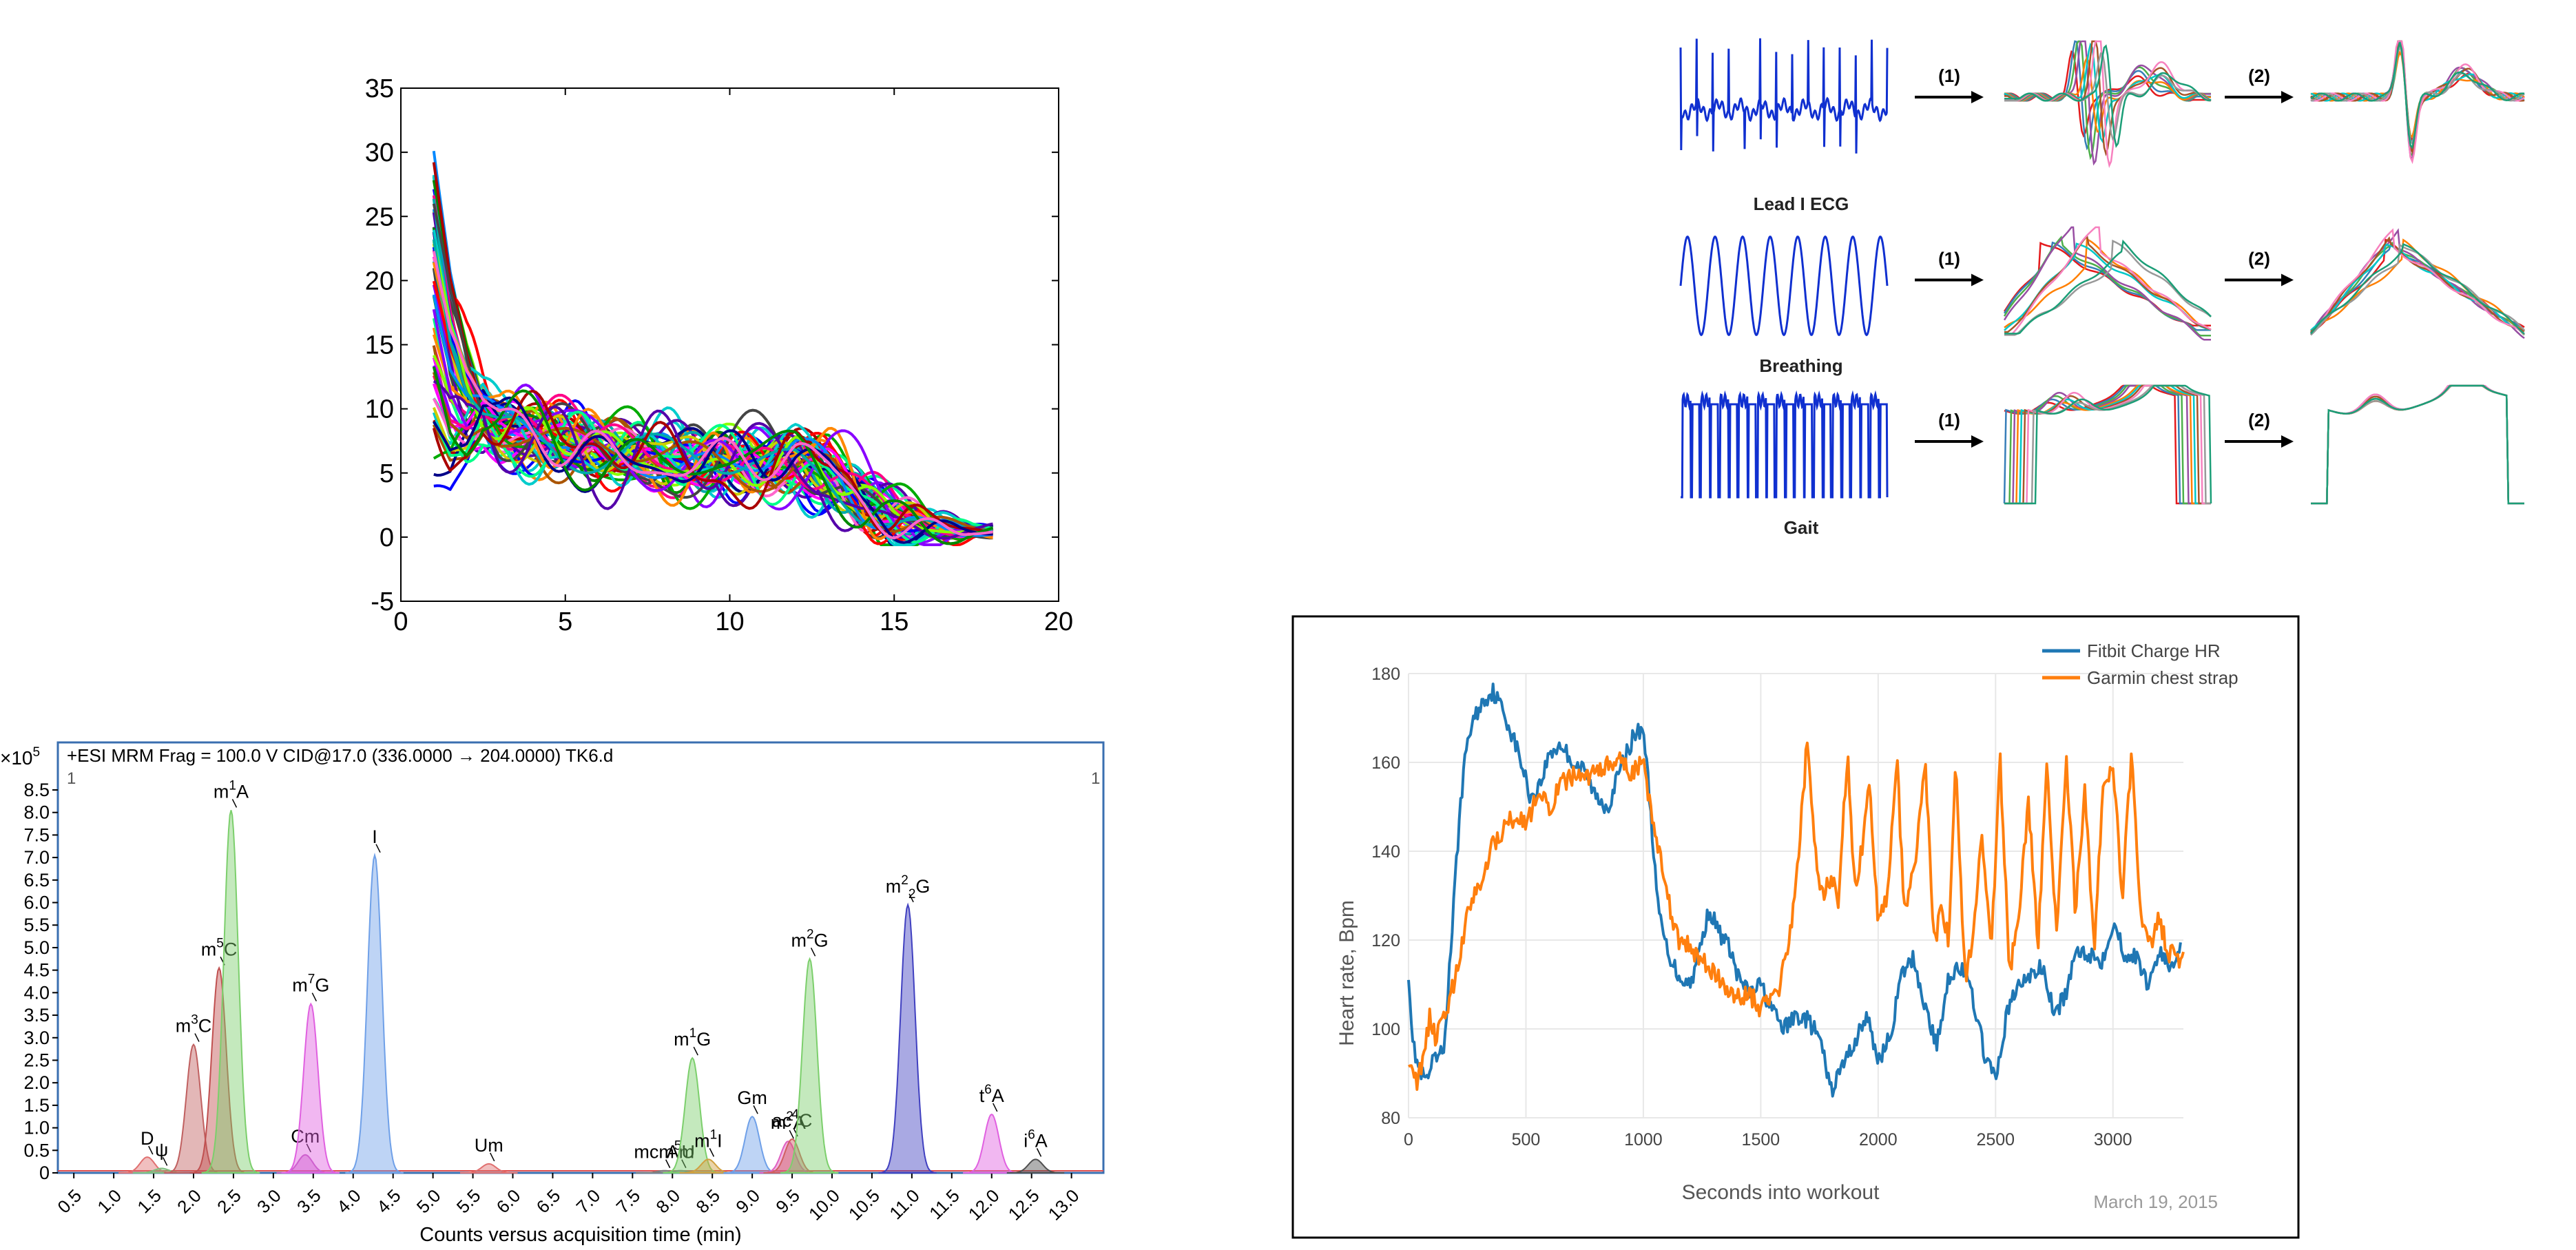 The height and width of the screenshot is (1250, 2576). Describe the element at coordinates (269, 1201) in the screenshot. I see `x-tick-label: 3.0` at that location.